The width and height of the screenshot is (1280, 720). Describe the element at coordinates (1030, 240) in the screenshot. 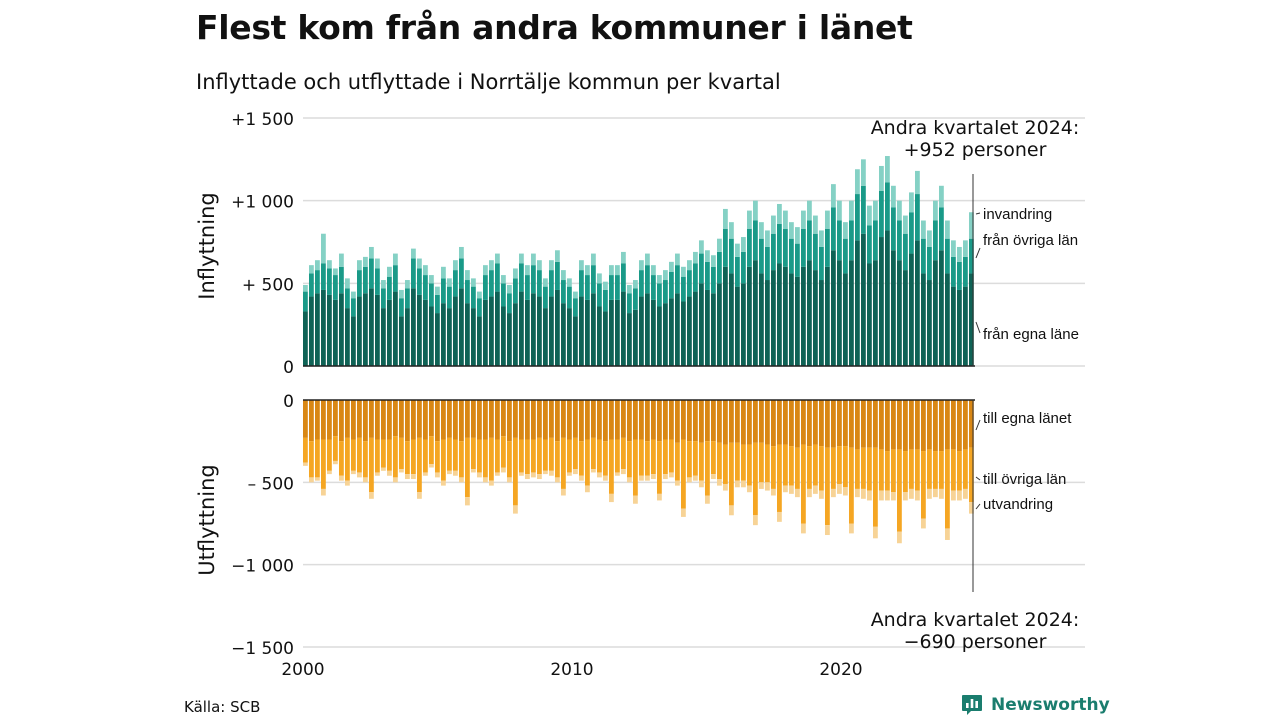

I see `series-label-fran-ovriga-lan: från övriga län` at that location.